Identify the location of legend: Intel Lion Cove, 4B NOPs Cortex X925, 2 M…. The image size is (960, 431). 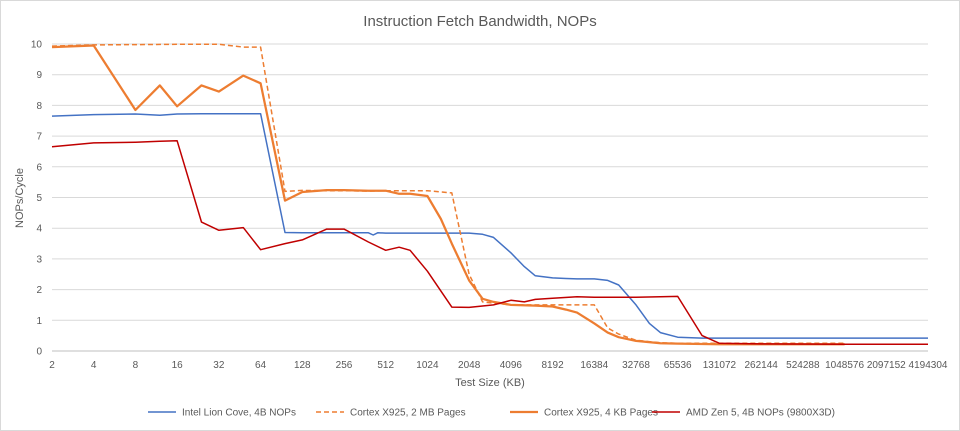
(491, 413).